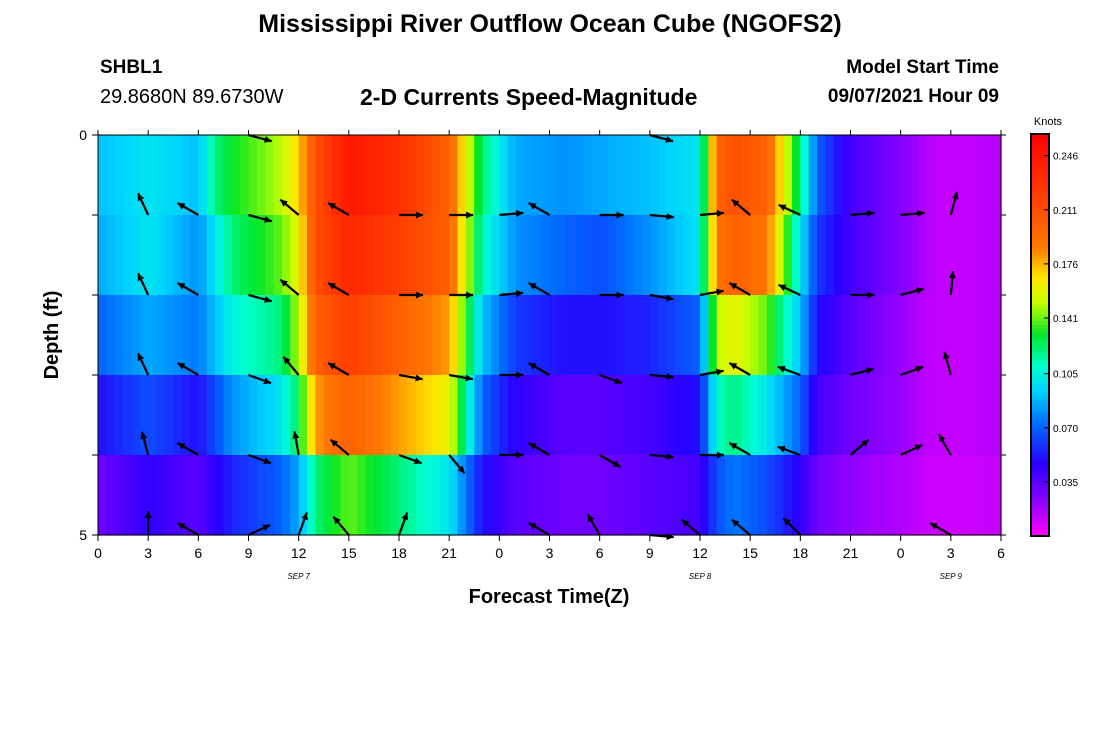  Describe the element at coordinates (913, 96) in the screenshot. I see `model-start-value: 09/07/2021 Hour 09` at that location.